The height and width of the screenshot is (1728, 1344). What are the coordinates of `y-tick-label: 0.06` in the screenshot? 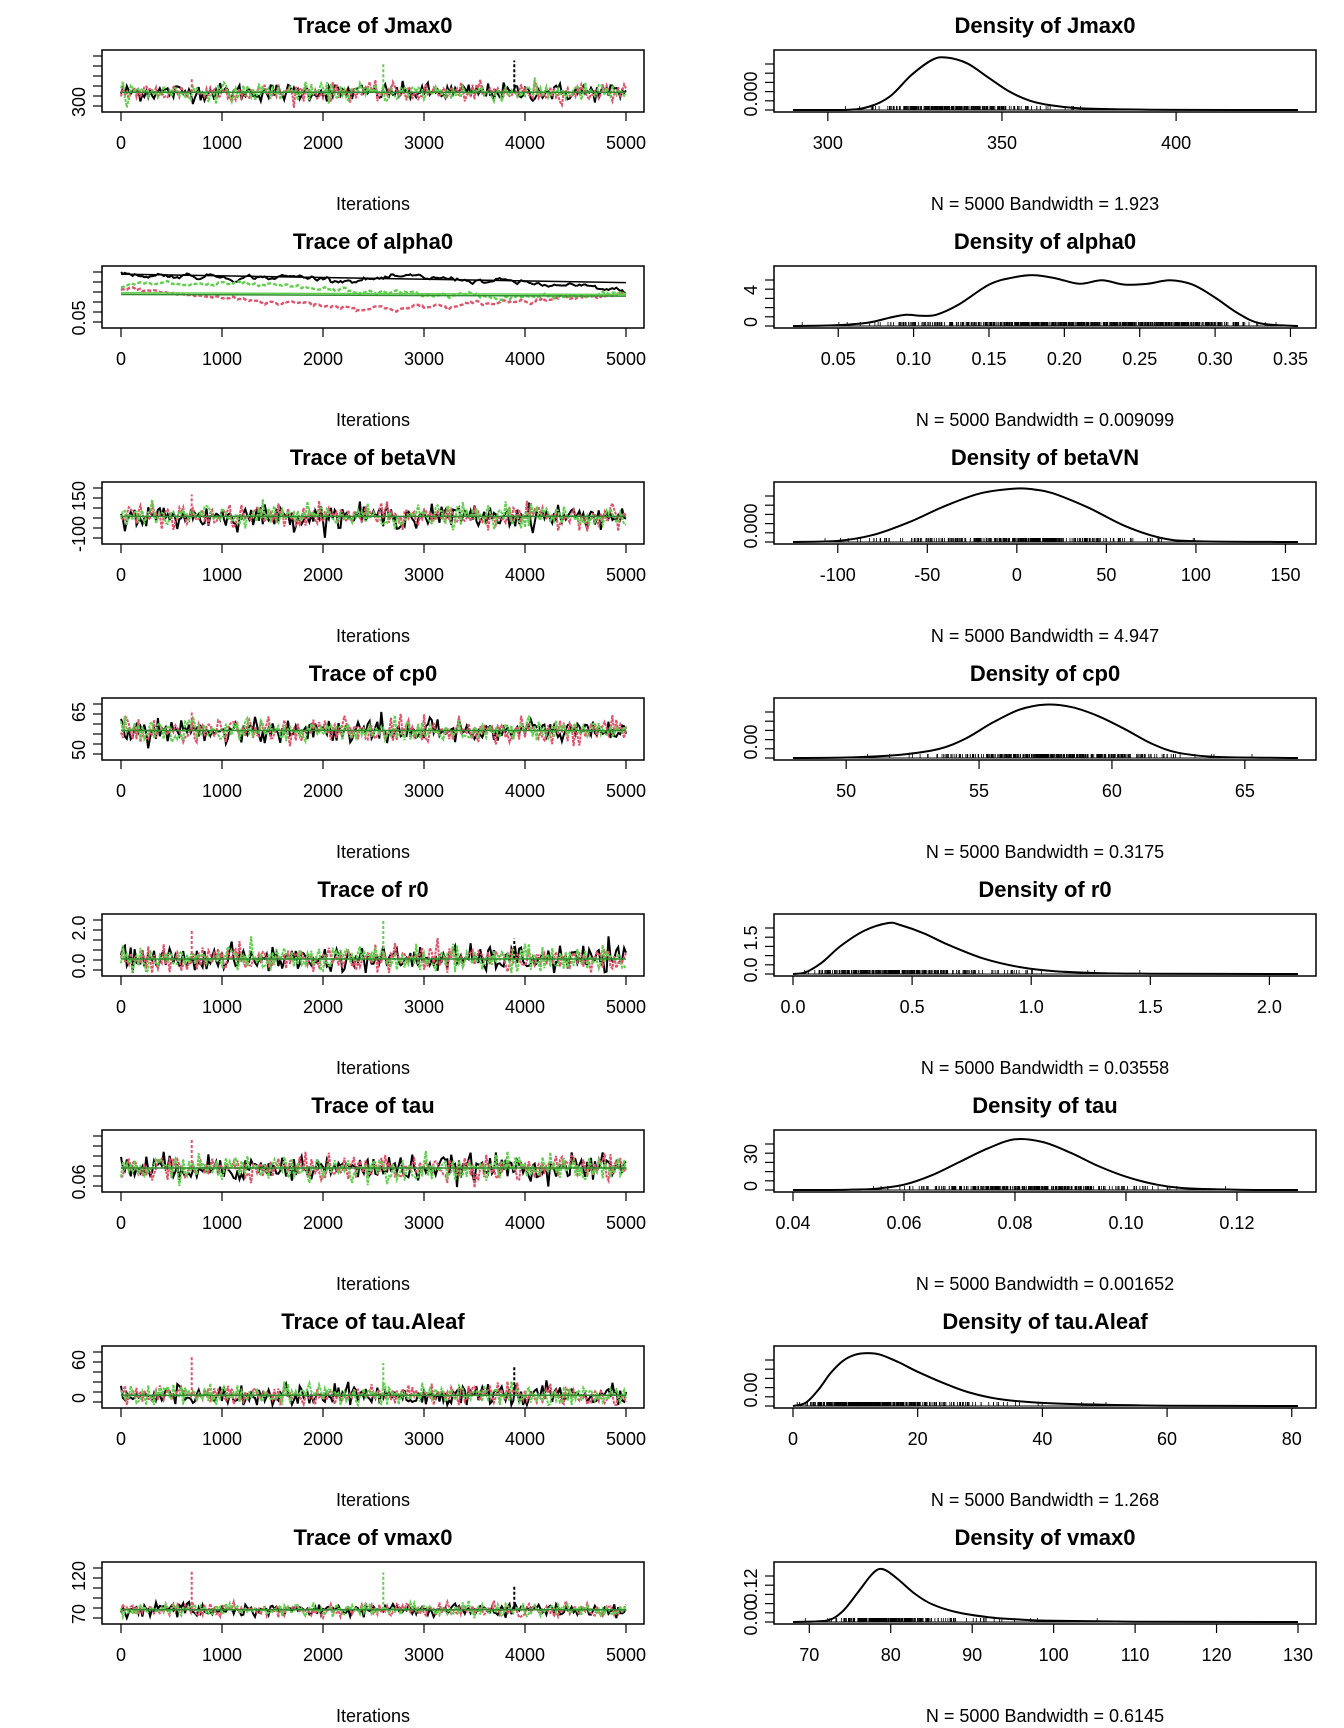 It's located at (79, 1181).